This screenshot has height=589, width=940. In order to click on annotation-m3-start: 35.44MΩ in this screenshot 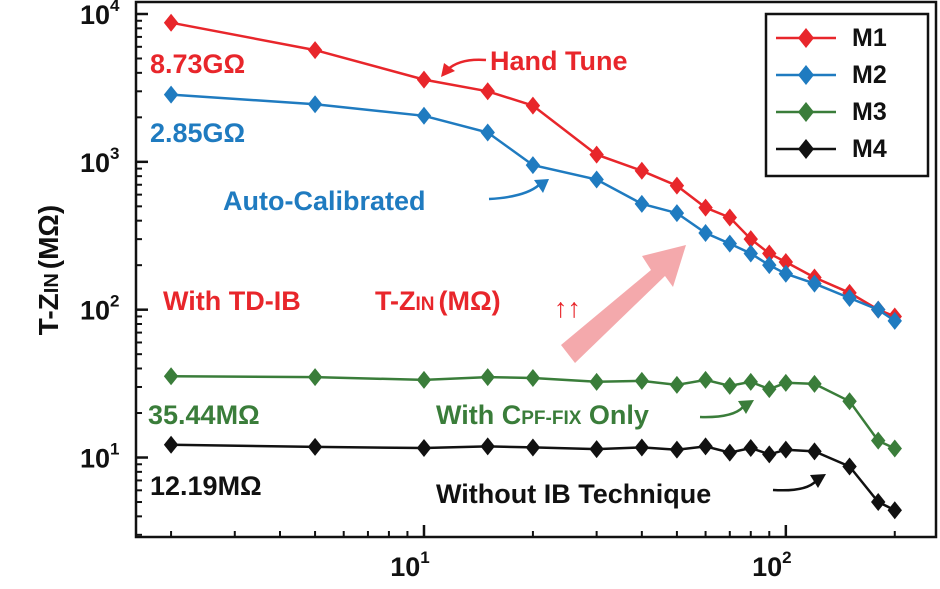, I will do `click(204, 415)`.